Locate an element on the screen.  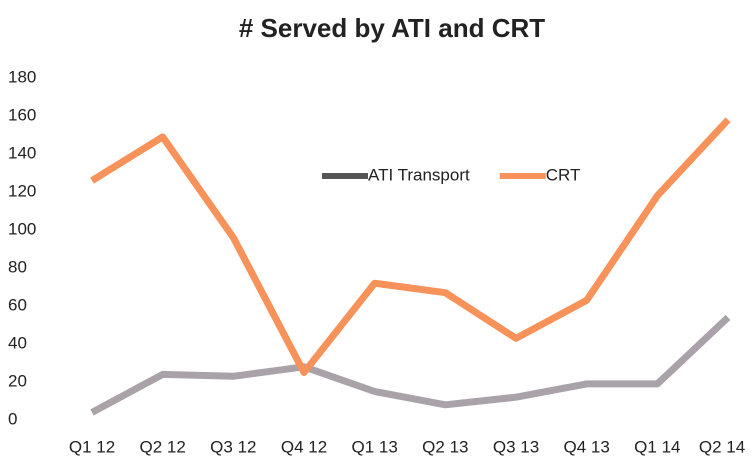
chart-title: # Served by ATI and CRT is located at coordinates (392, 28).